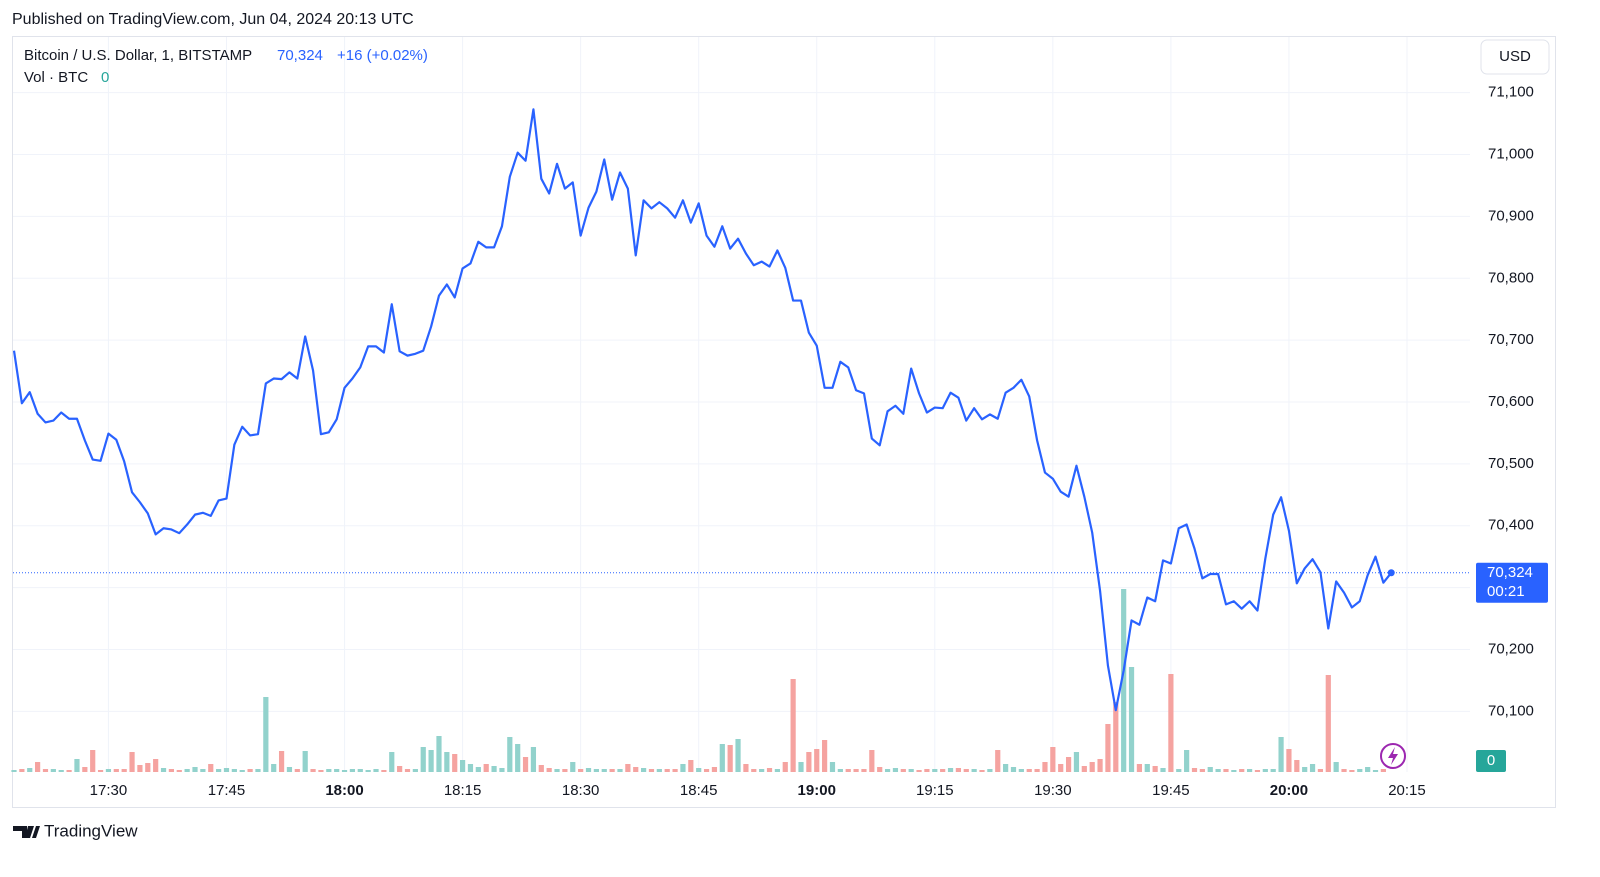  What do you see at coordinates (1511, 339) in the screenshot?
I see `y-tick-label: 70,700` at bounding box center [1511, 339].